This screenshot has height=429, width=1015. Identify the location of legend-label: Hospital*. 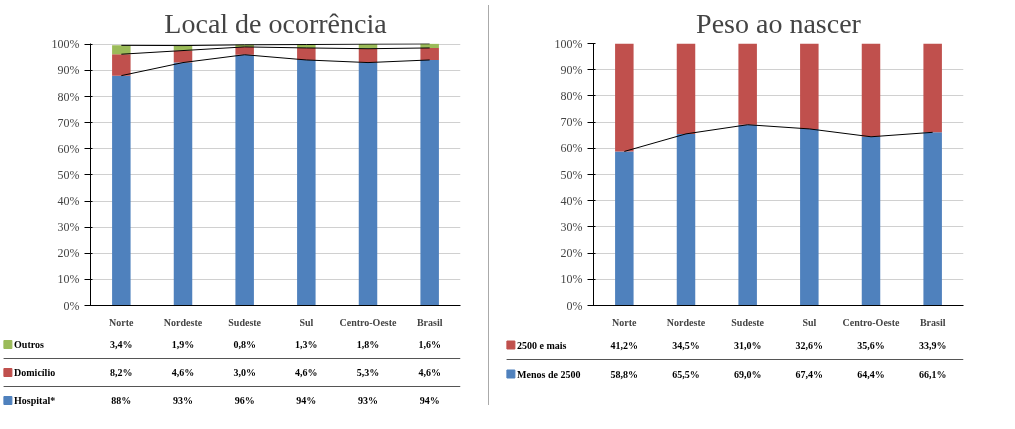
(35, 400).